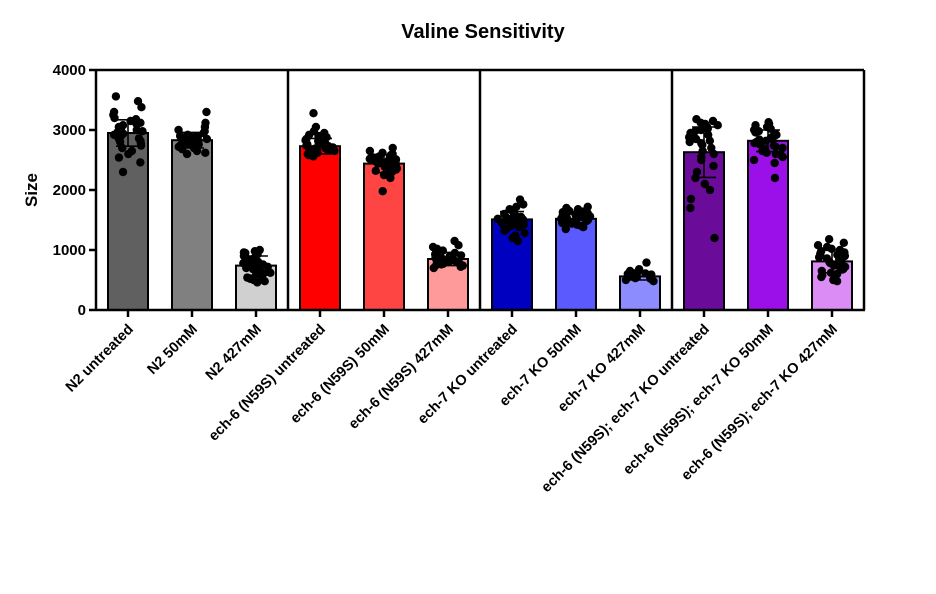  I want to click on x-tick-label: ech-6 (N59S) 427mM, so click(401, 377).